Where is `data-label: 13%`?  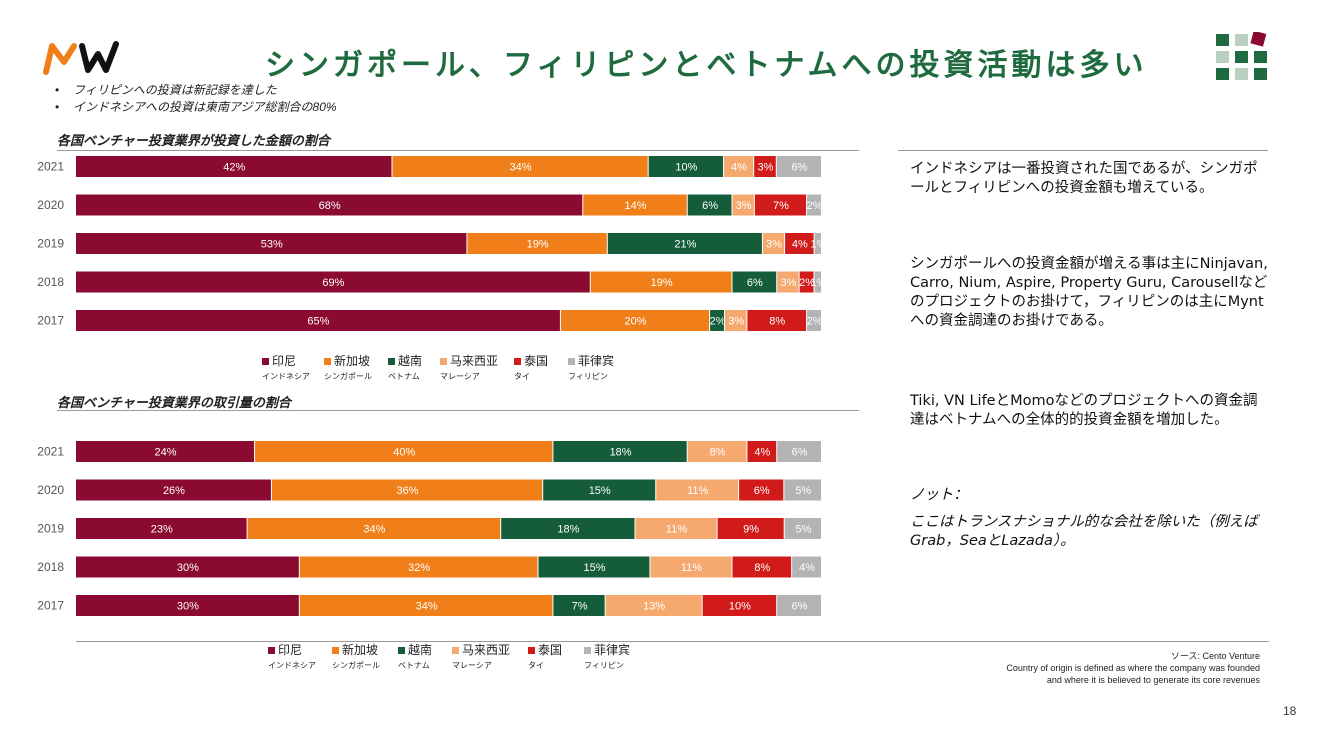
data-label: 13% is located at coordinates (654, 607).